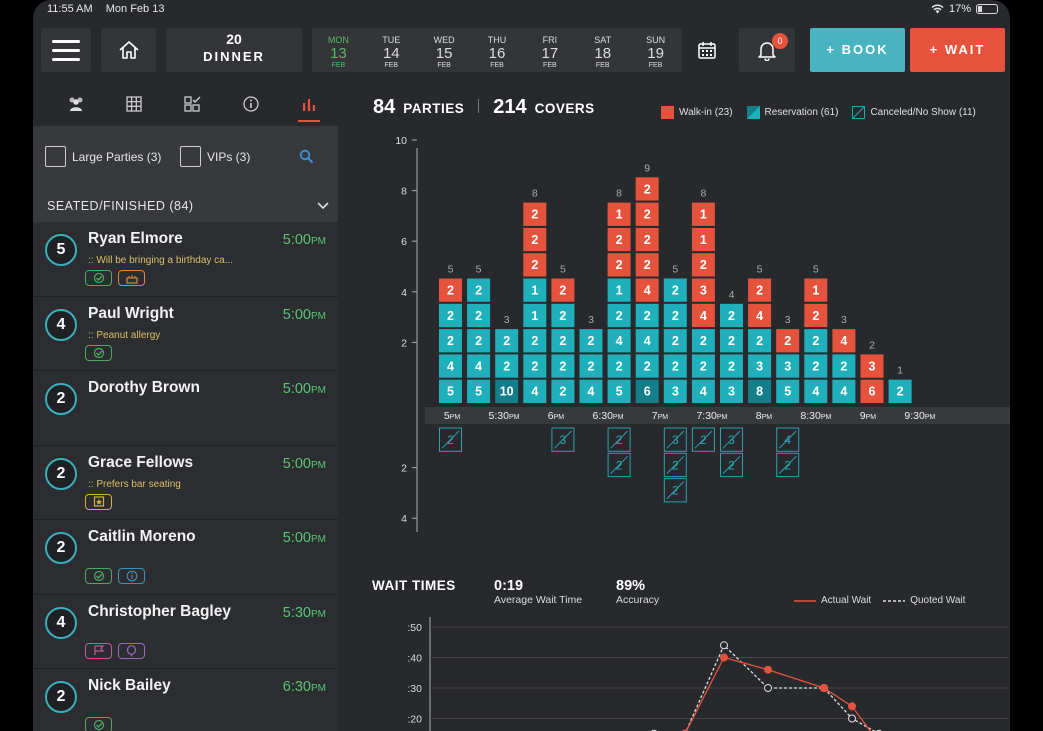 The image size is (1043, 731). I want to click on vip-checkbox, so click(190, 156).